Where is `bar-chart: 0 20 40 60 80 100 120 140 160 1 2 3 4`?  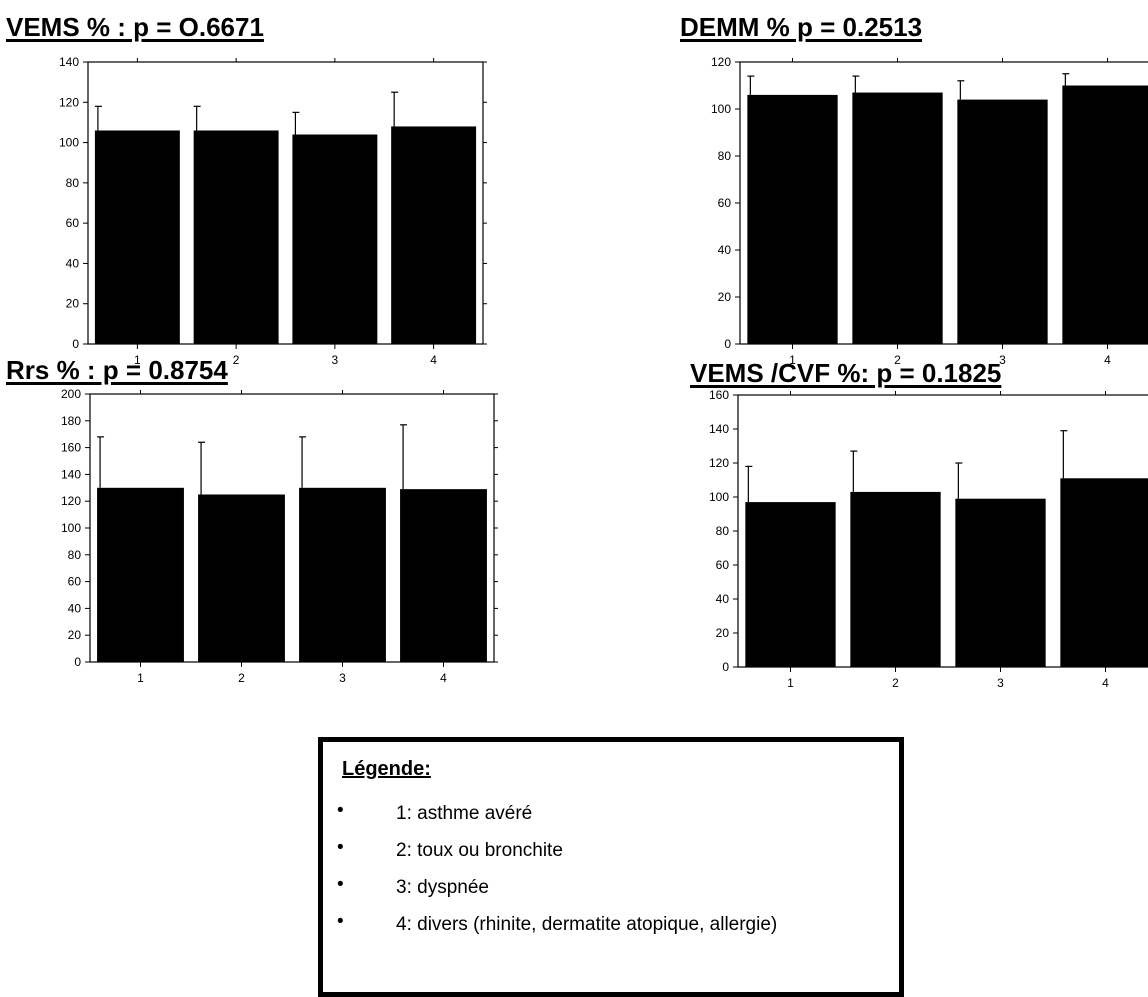 bar-chart: 0 20 40 60 80 100 120 140 160 1 2 3 4 is located at coordinates (928, 539).